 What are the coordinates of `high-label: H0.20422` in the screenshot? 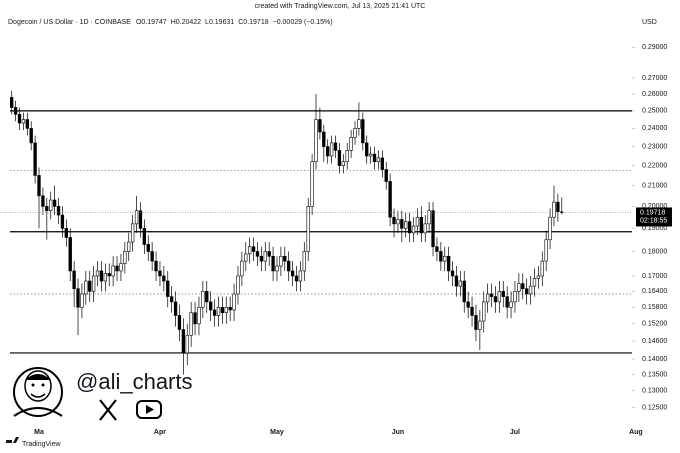 It's located at (186, 22).